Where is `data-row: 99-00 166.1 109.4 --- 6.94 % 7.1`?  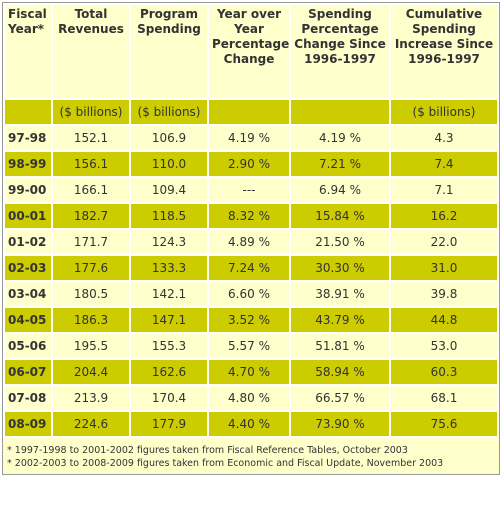
data-row: 99-00 166.1 109.4 --- 6.94 % 7.1 is located at coordinates (251, 190).